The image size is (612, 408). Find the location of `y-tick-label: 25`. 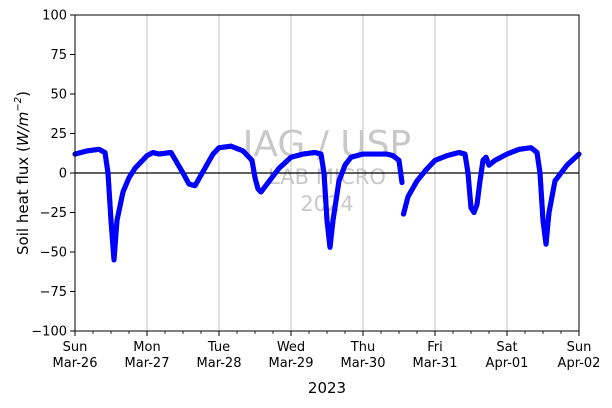

y-tick-label: 25 is located at coordinates (58, 134).